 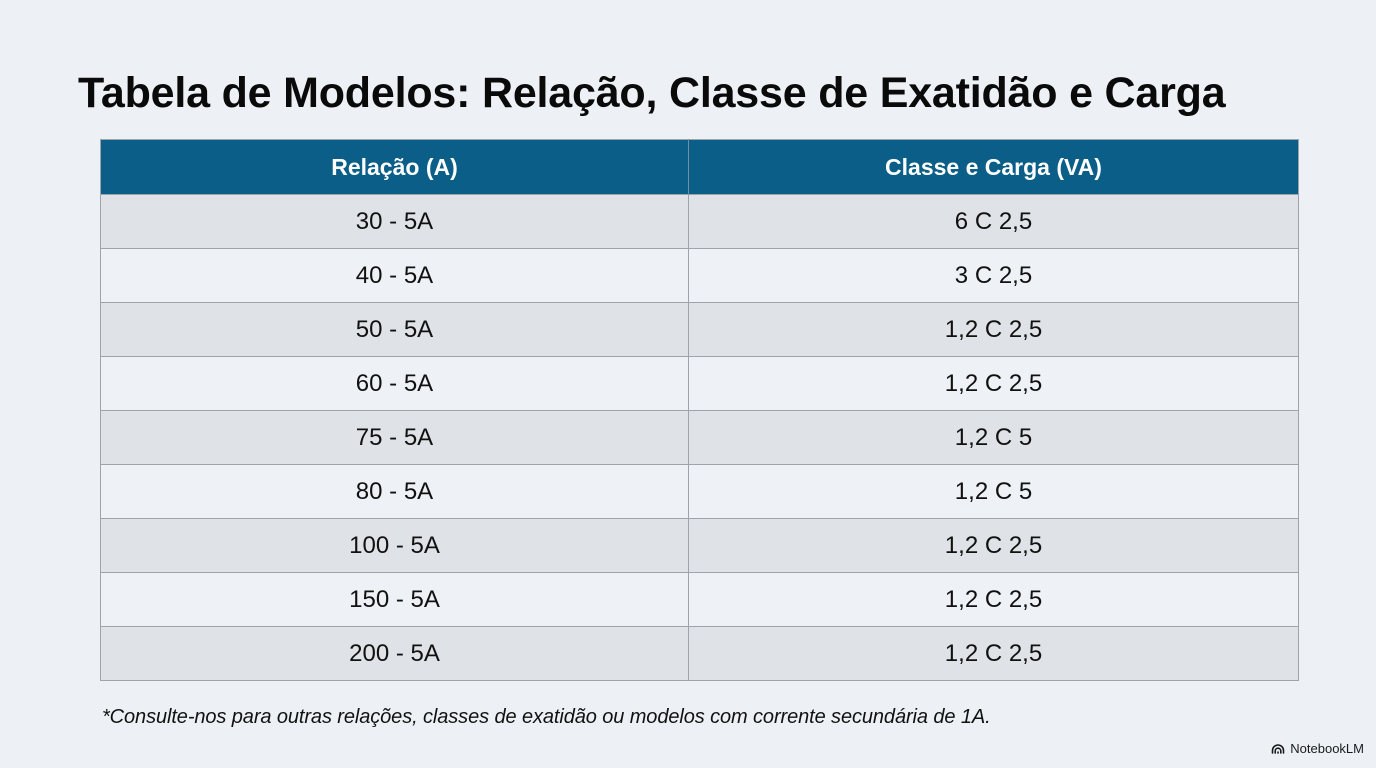 What do you see at coordinates (394, 275) in the screenshot?
I see `cell-relacao: 40 - 5A` at bounding box center [394, 275].